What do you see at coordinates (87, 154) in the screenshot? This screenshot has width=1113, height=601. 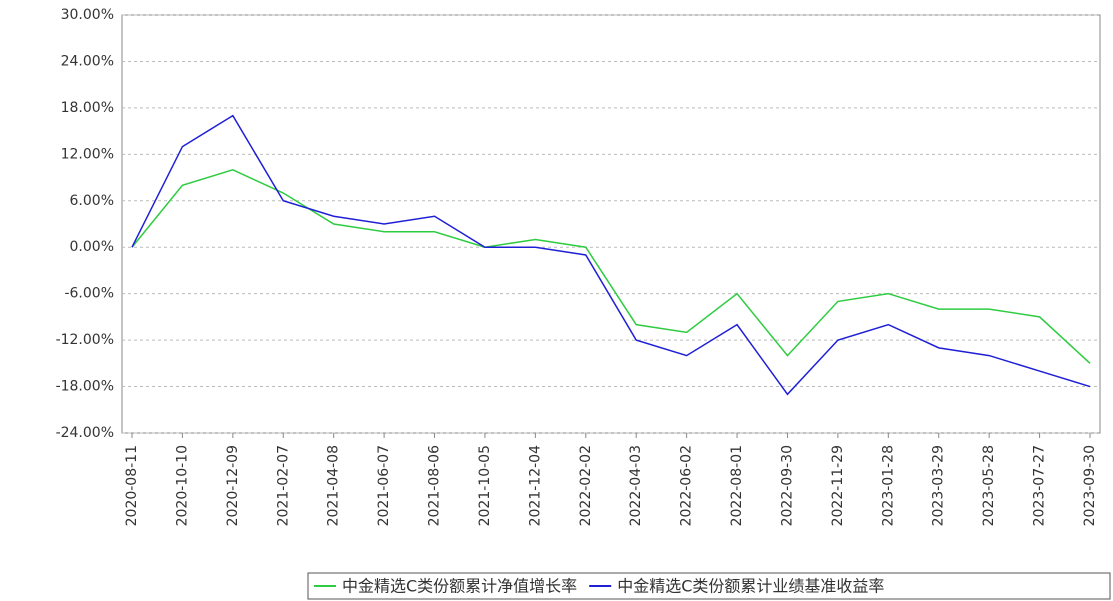 I see `y-tick-label: 12.00%` at bounding box center [87, 154].